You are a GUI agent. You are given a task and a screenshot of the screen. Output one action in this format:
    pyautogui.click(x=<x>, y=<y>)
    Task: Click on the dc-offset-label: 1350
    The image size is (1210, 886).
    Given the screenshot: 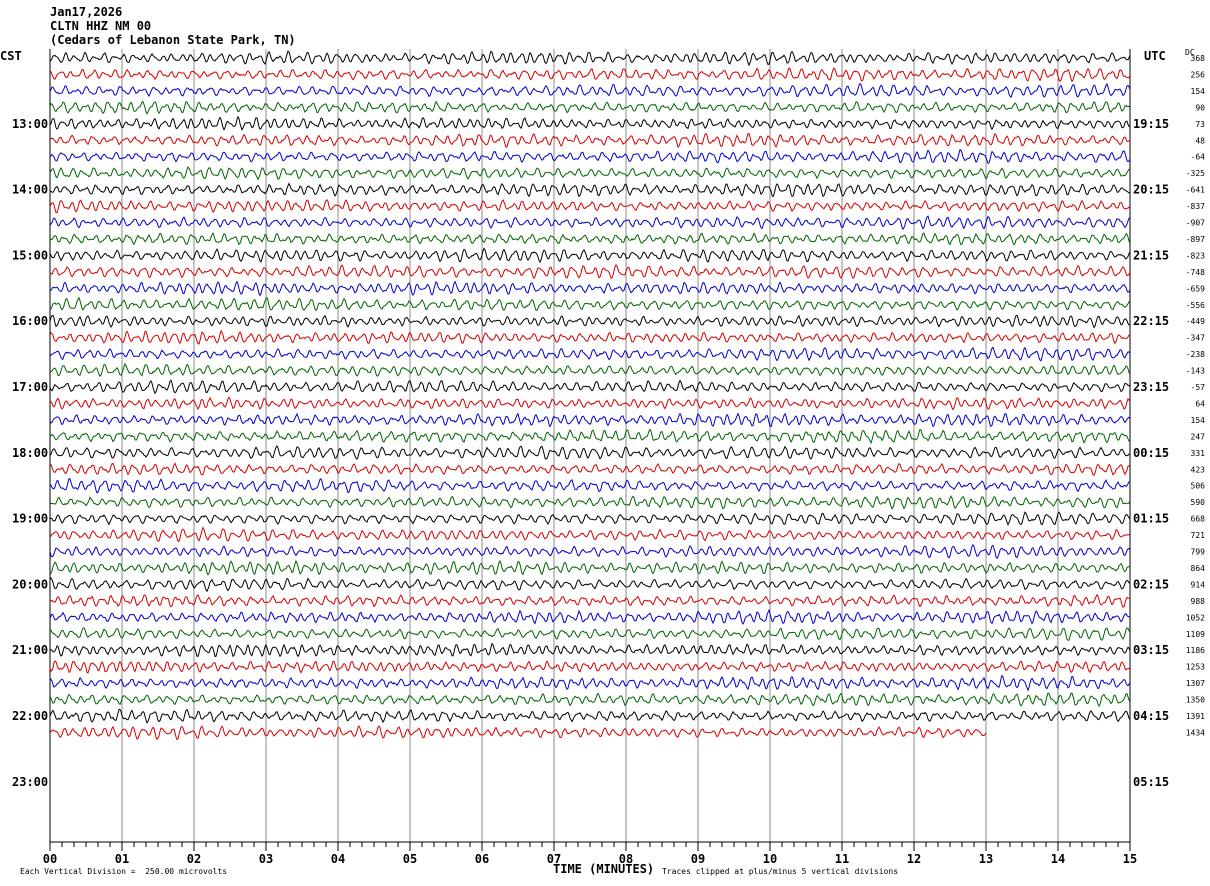 What is the action you would take?
    pyautogui.click(x=1195, y=700)
    